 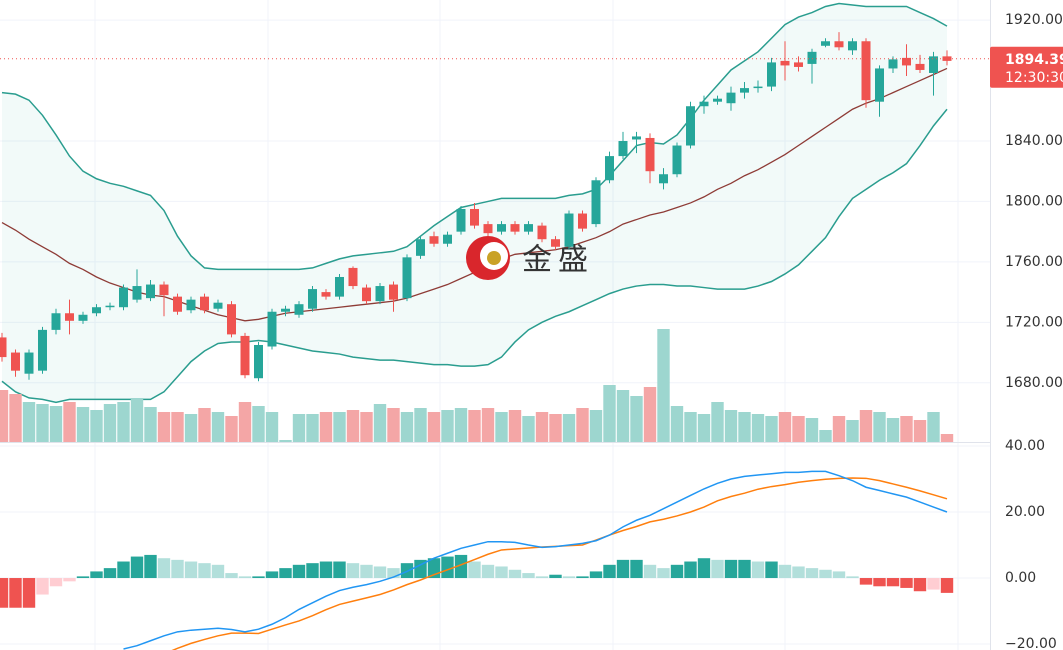 What do you see at coordinates (1034, 141) in the screenshot?
I see `y-tick-label: 1840.00` at bounding box center [1034, 141].